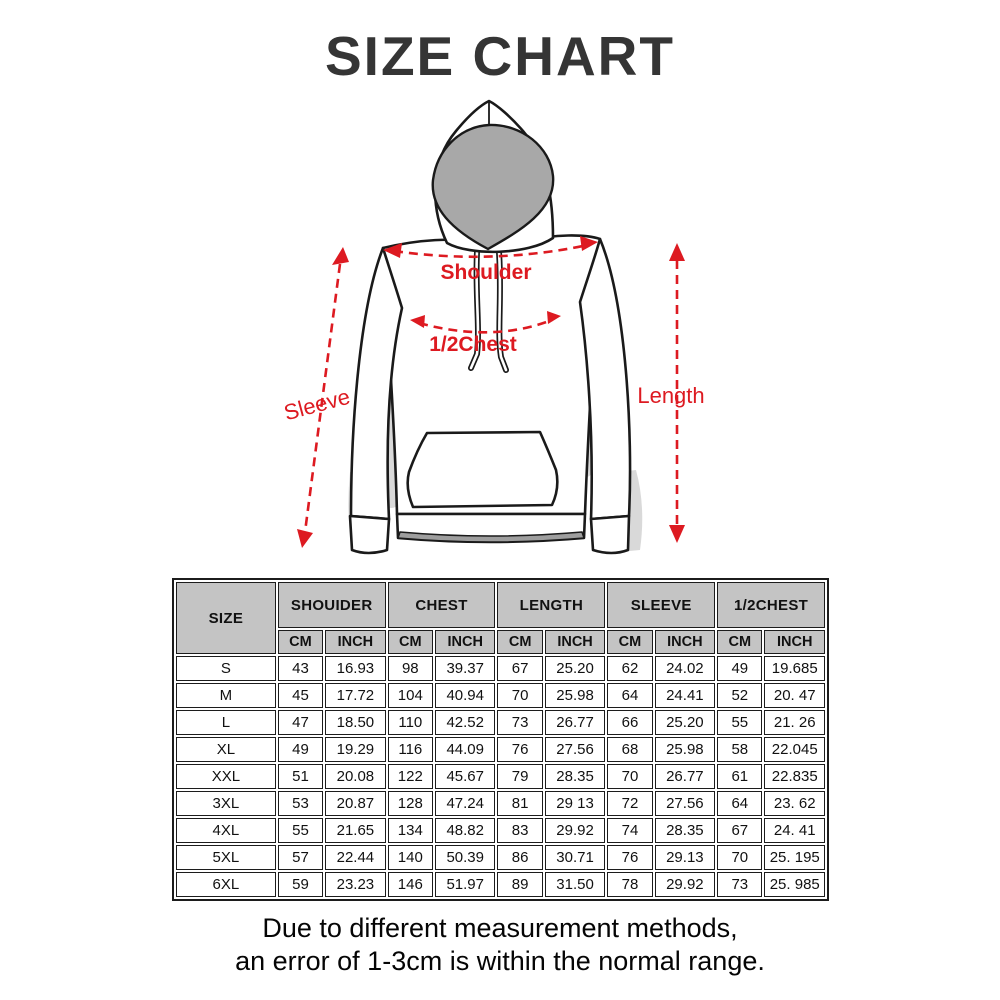 The width and height of the screenshot is (1000, 1000). Describe the element at coordinates (316, 405) in the screenshot. I see `sleeve-label: Sleeve` at that location.